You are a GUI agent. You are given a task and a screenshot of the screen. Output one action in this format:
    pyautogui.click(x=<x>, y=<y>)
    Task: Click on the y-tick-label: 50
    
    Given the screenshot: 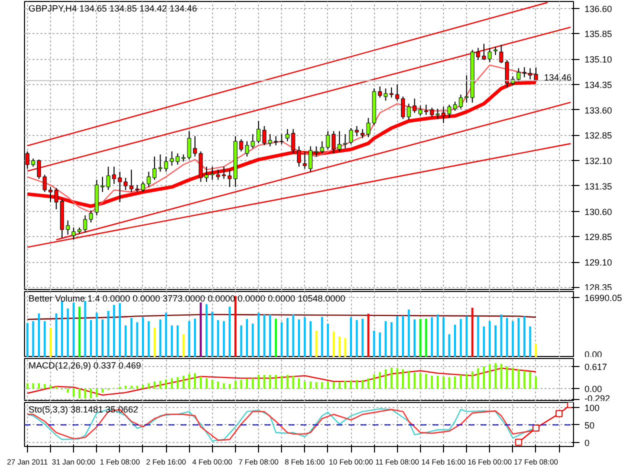 What is the action you would take?
    pyautogui.click(x=589, y=425)
    